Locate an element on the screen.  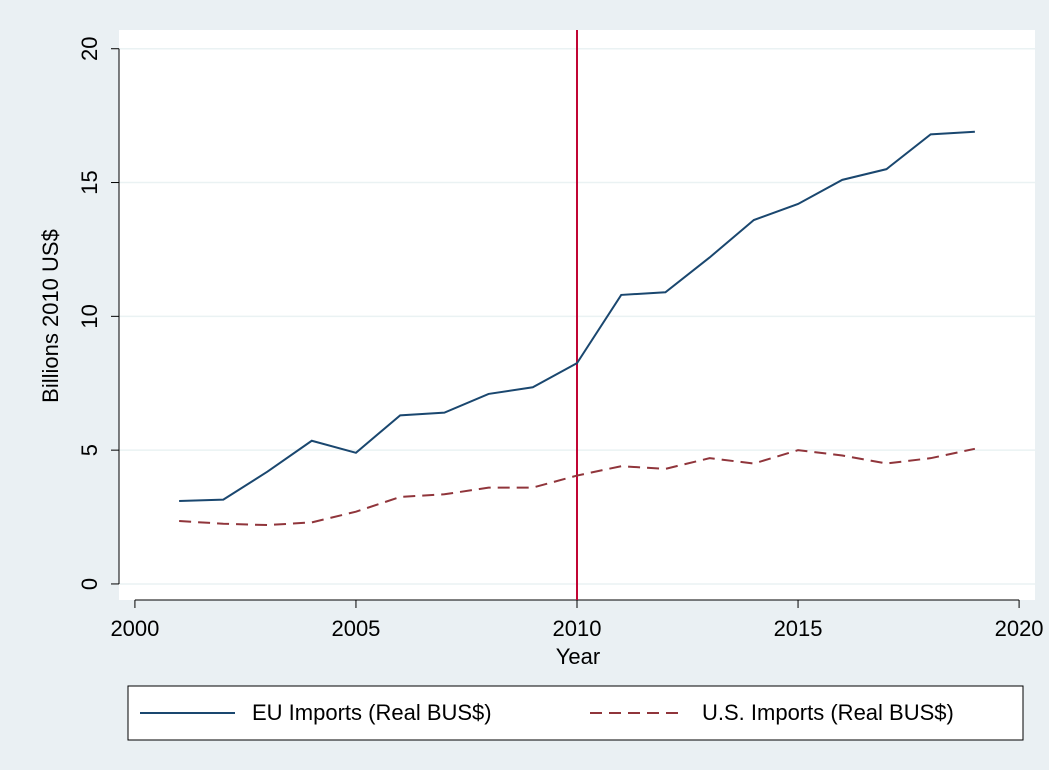
y-tick-label: 5 is located at coordinates (89, 450).